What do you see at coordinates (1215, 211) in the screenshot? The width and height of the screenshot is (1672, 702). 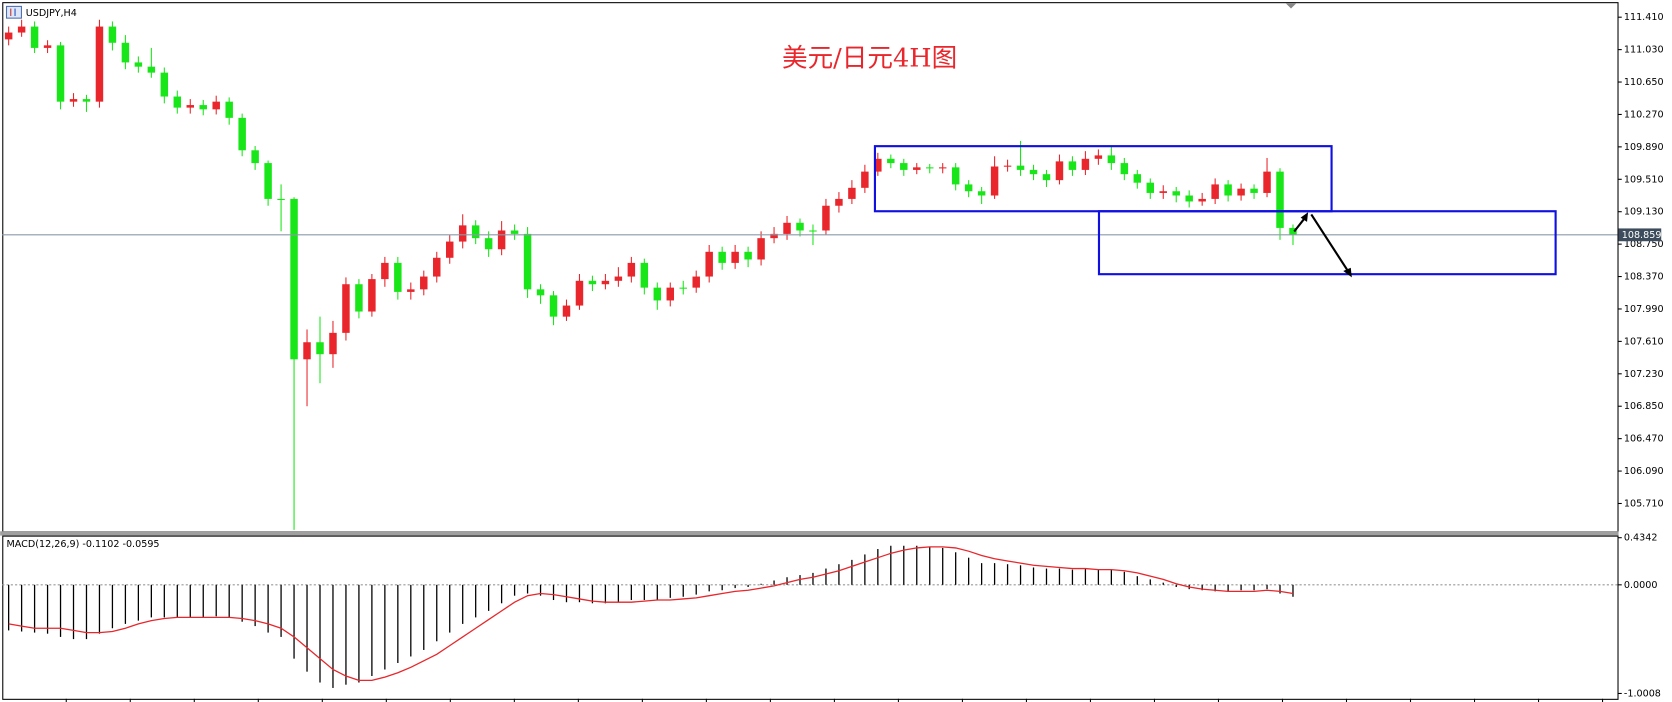 I see `drawing-objects` at bounding box center [1215, 211].